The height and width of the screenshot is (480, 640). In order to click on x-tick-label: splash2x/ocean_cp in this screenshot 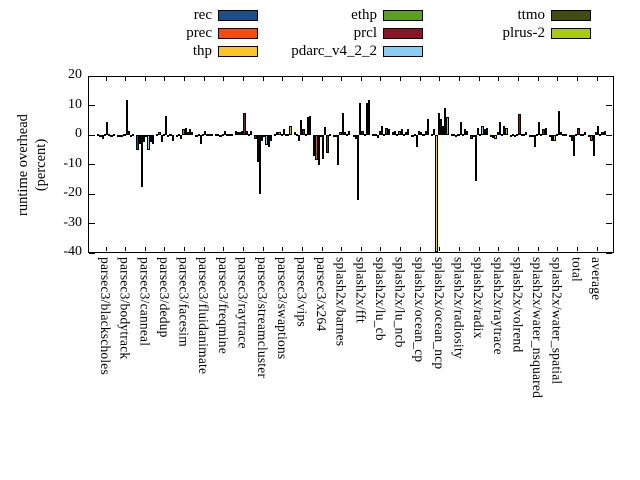, I will do `click(420, 310)`.